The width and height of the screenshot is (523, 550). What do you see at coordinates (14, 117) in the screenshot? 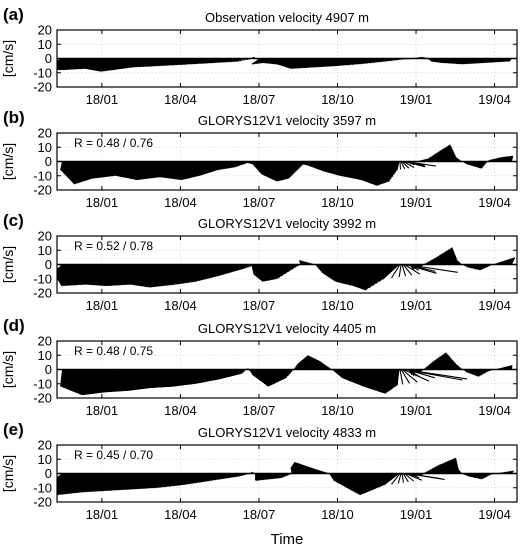
I see `panel-label: (b)` at bounding box center [14, 117].